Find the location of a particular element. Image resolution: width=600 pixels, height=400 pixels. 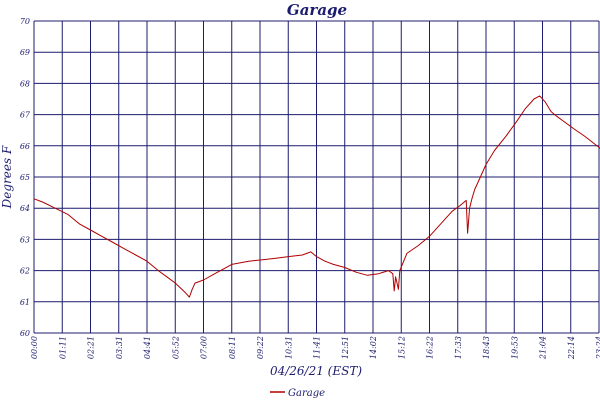

y-tick-label: 67 is located at coordinates (25, 115).